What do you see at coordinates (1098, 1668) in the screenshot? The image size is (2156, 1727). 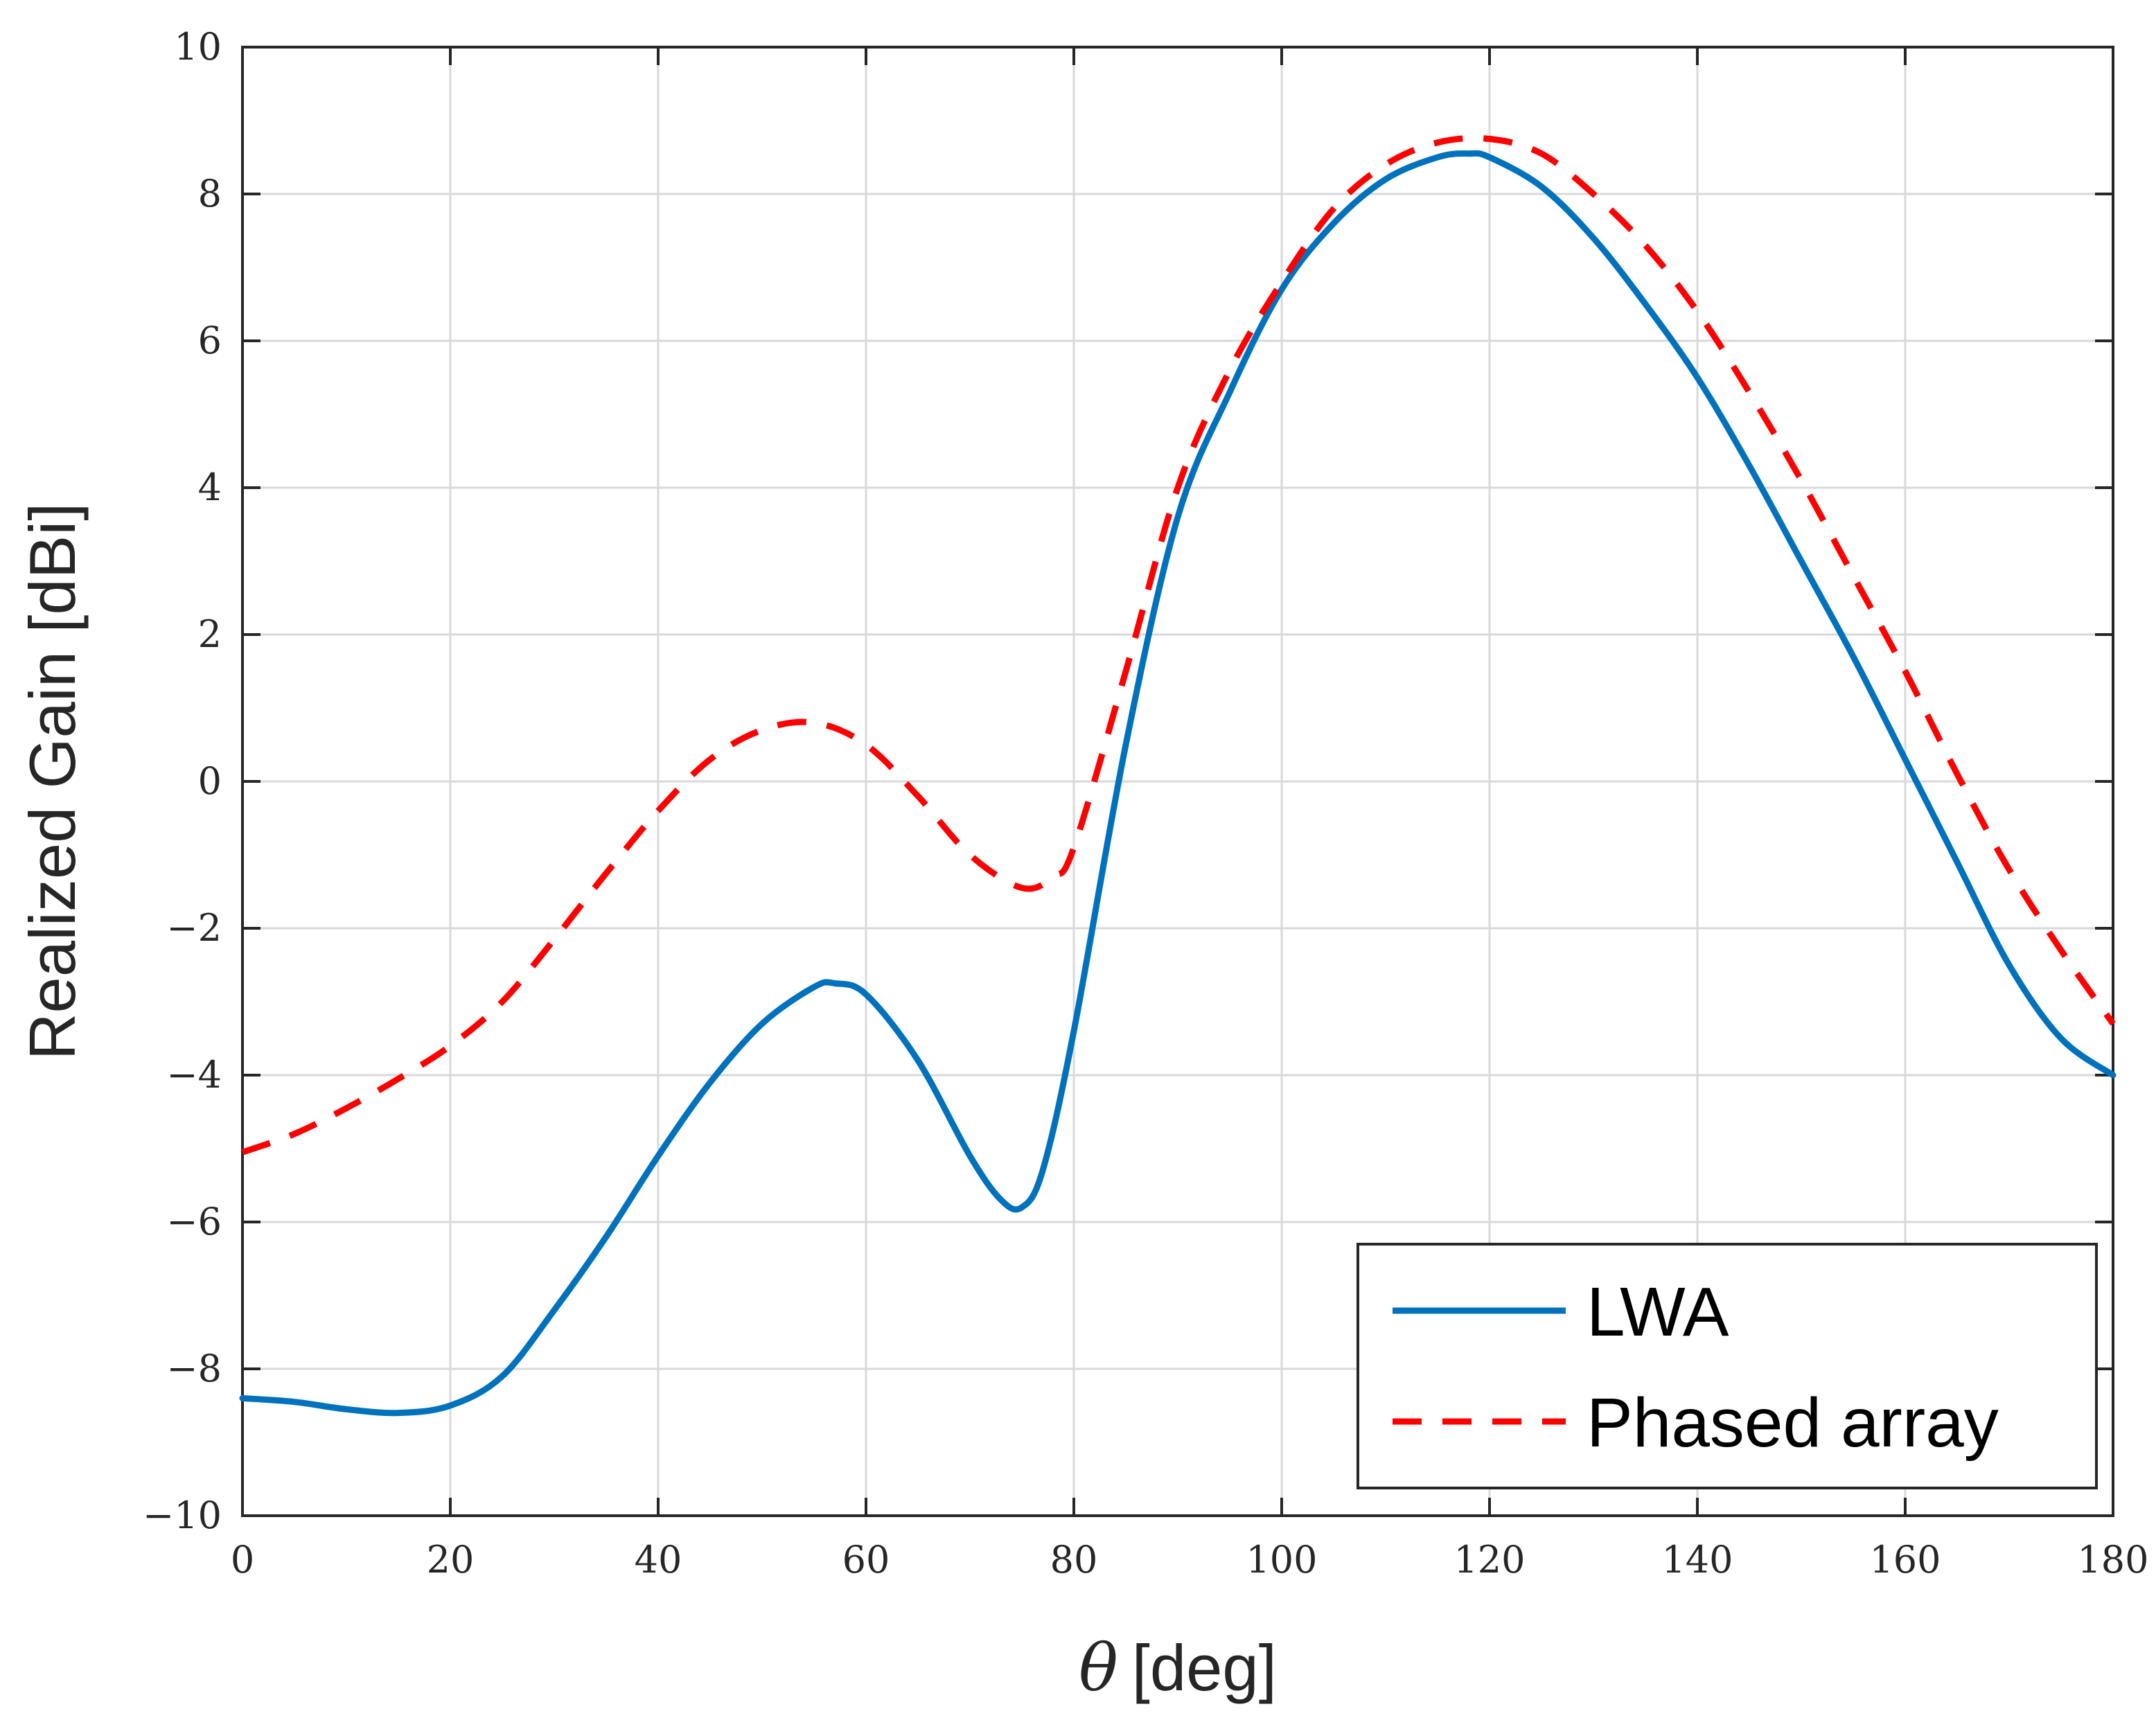 I see `x-axis-label-symbol: θ` at bounding box center [1098, 1668].